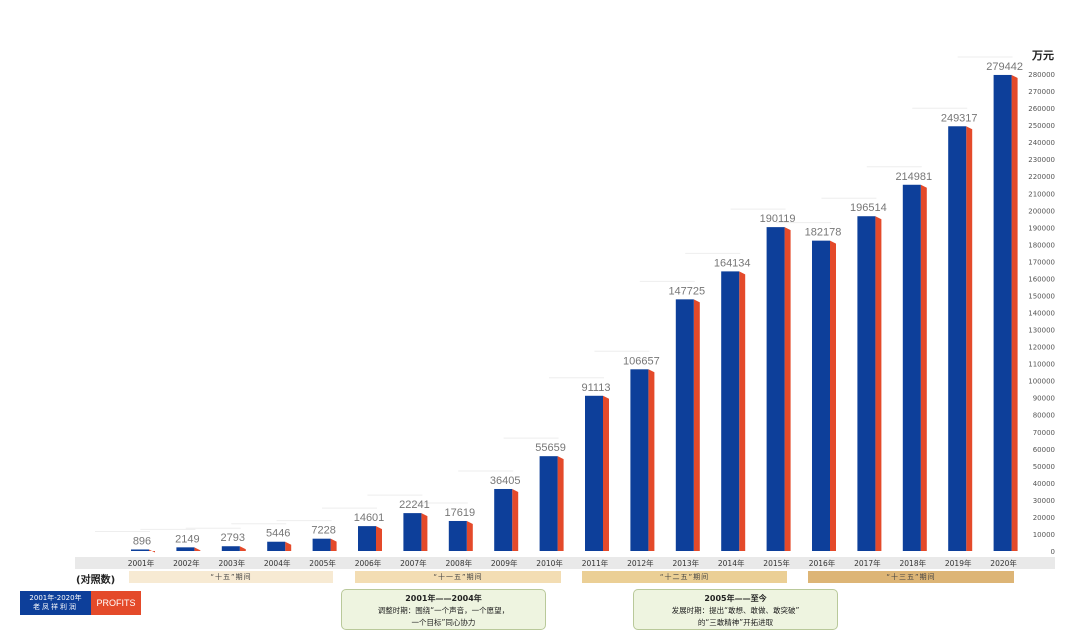 The image size is (1080, 633). What do you see at coordinates (322, 563) in the screenshot?
I see `x-tick-label: 2005年` at bounding box center [322, 563].